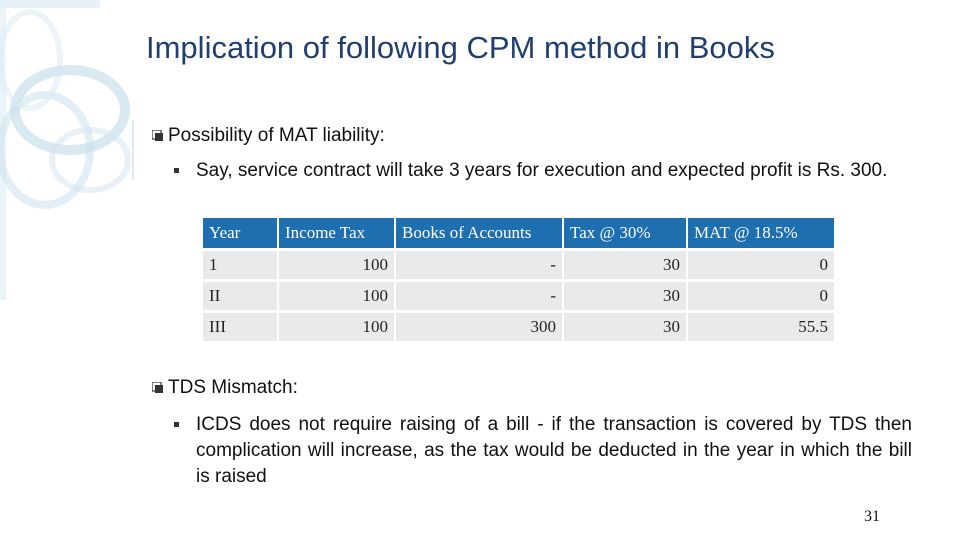 Image resolution: width=960 pixels, height=540 pixels. I want to click on section-heading-mat: Possibility of MAT liability:, so click(268, 136).